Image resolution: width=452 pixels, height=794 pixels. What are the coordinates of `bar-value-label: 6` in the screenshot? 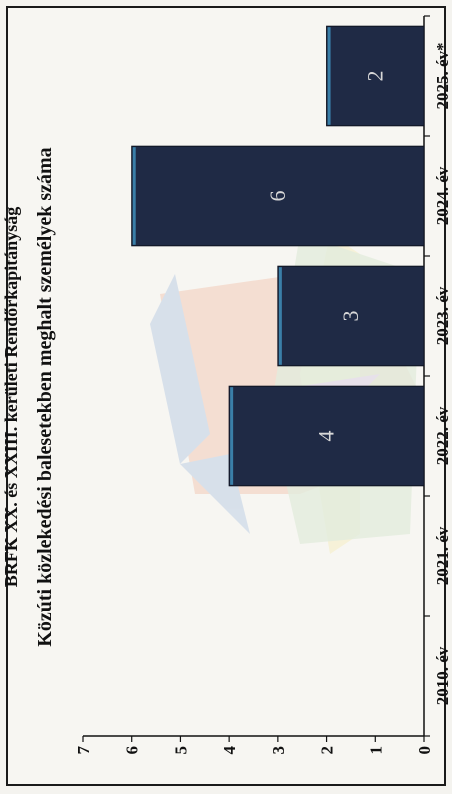 It's located at (277, 196).